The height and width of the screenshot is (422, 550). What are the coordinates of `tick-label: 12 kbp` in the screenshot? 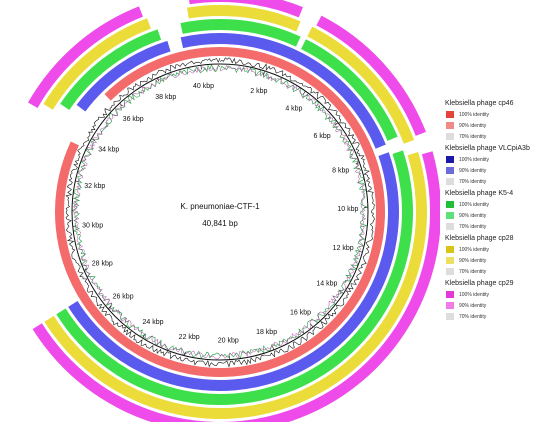 It's located at (343, 248).